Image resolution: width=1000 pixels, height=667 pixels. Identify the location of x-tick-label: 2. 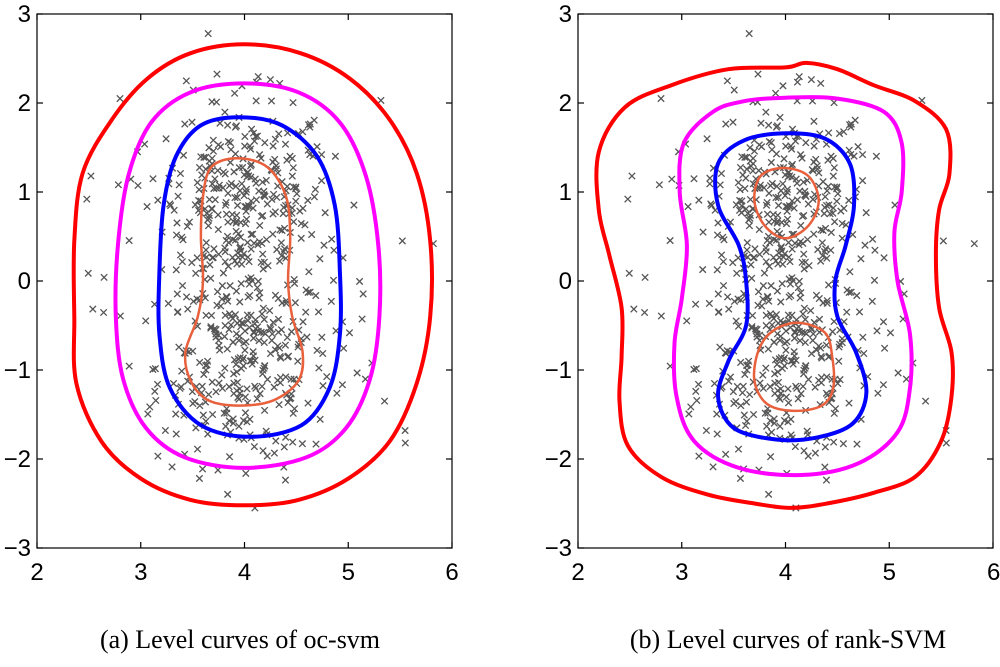
(577, 572).